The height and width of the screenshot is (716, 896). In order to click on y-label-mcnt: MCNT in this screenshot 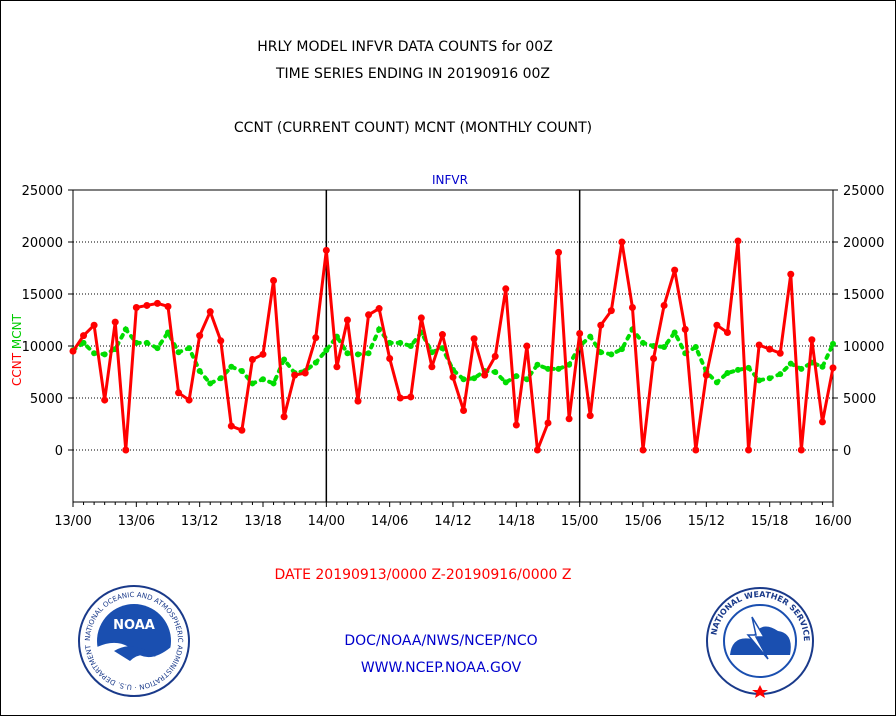, I will do `click(17, 331)`.